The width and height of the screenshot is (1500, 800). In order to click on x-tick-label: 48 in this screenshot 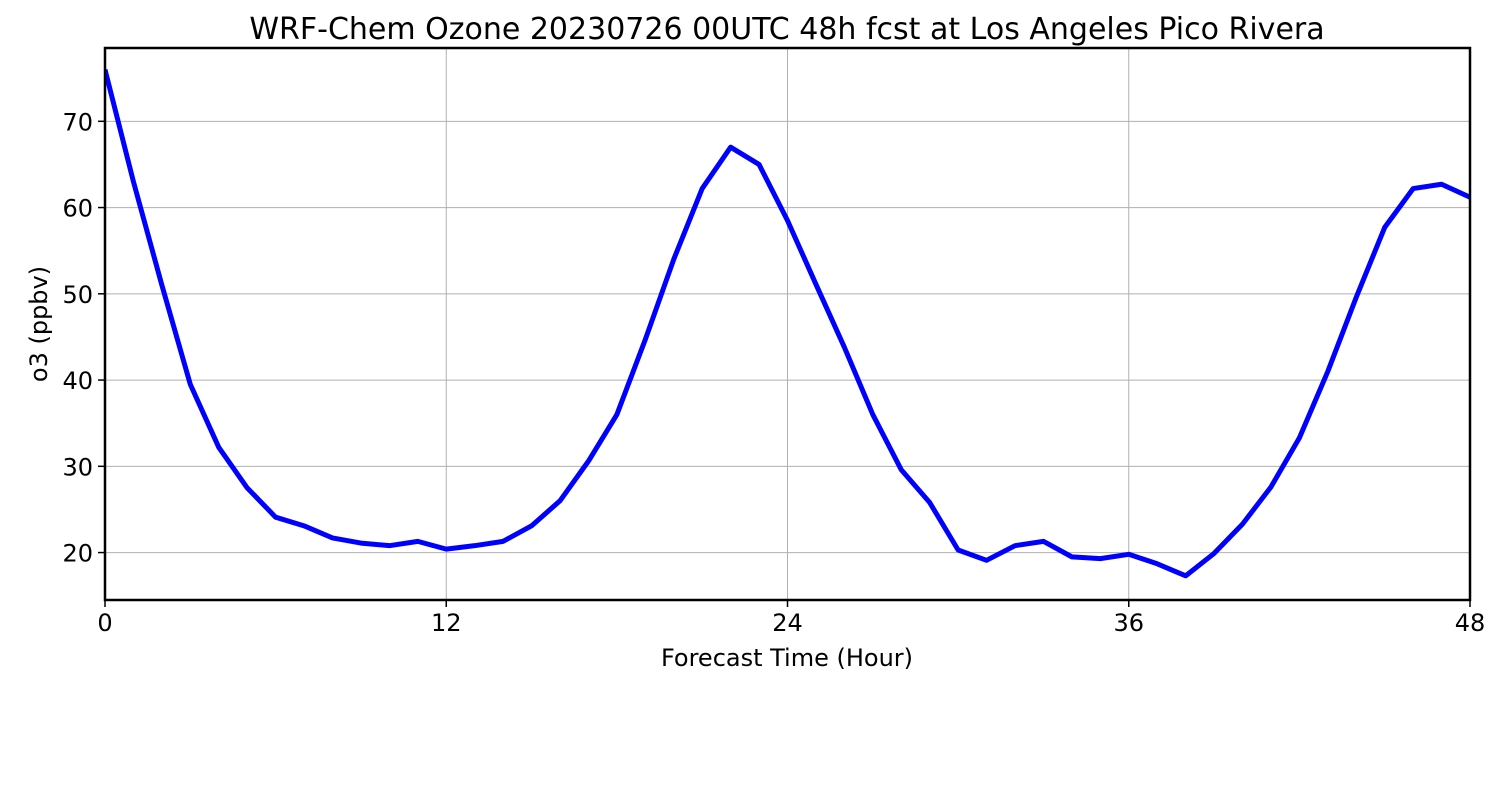, I will do `click(1470, 623)`.